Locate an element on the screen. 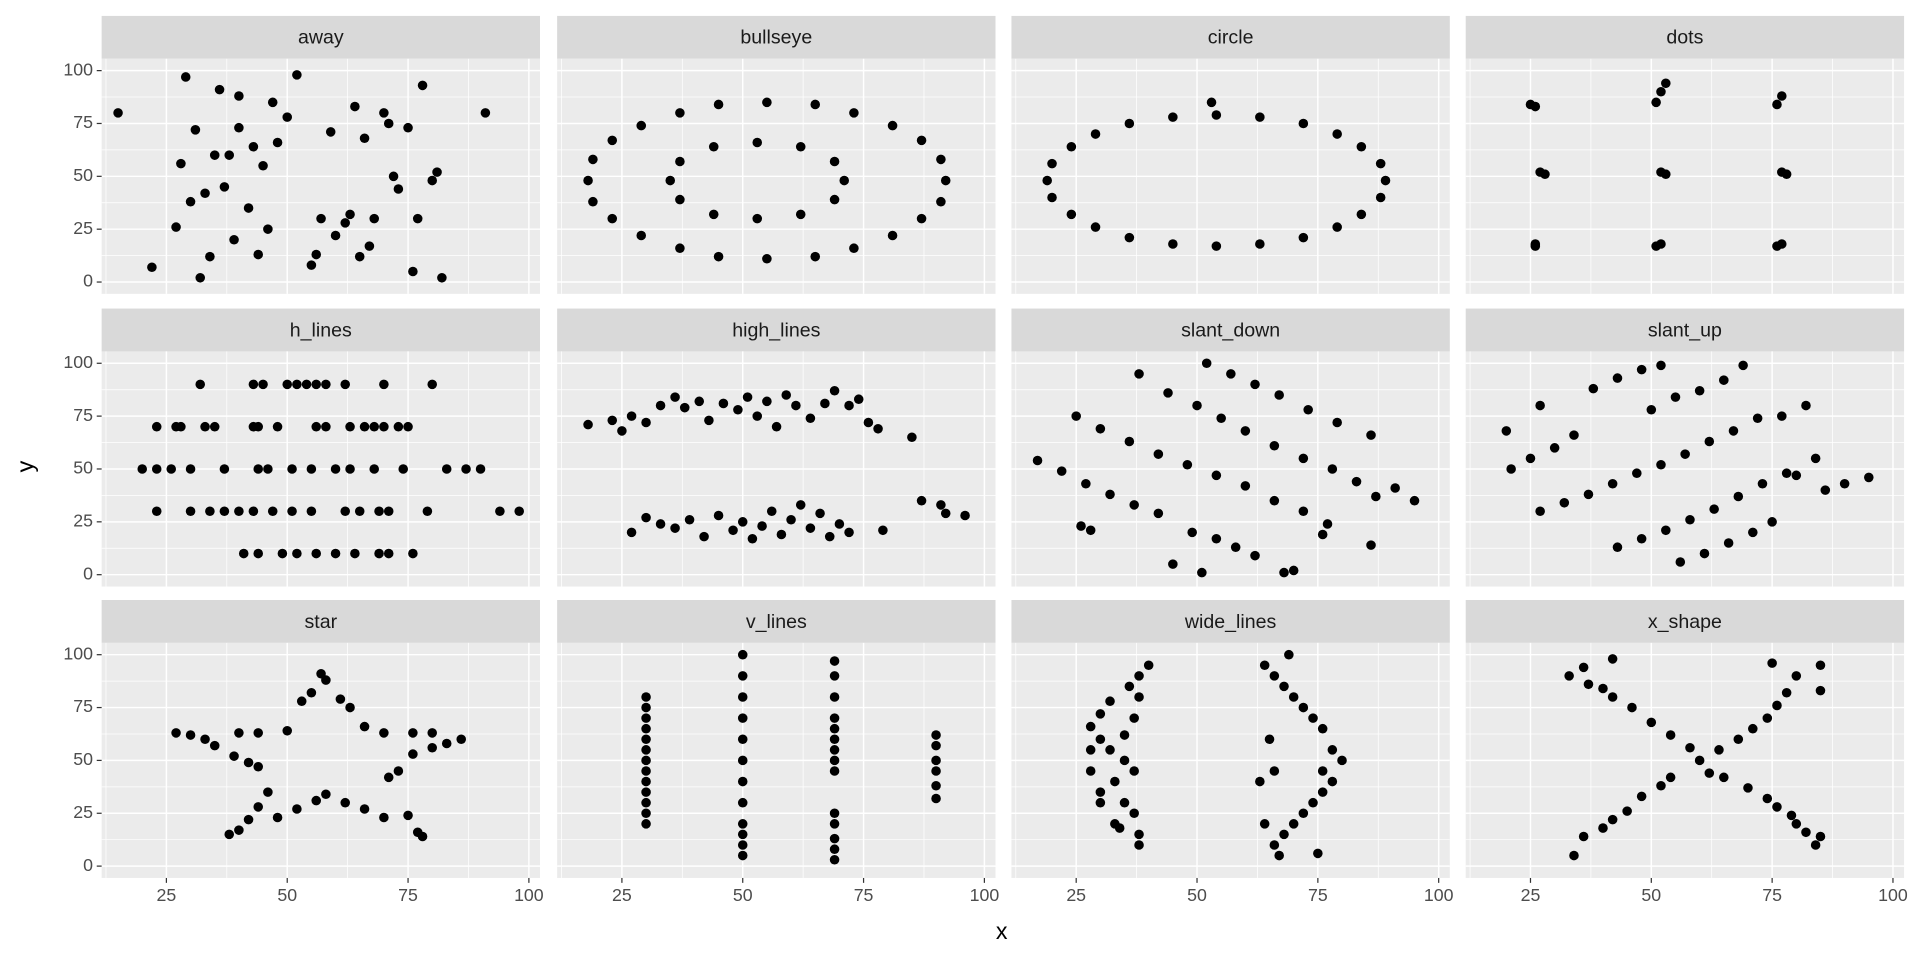  x-tick-label: 75 is located at coordinates (408, 895).